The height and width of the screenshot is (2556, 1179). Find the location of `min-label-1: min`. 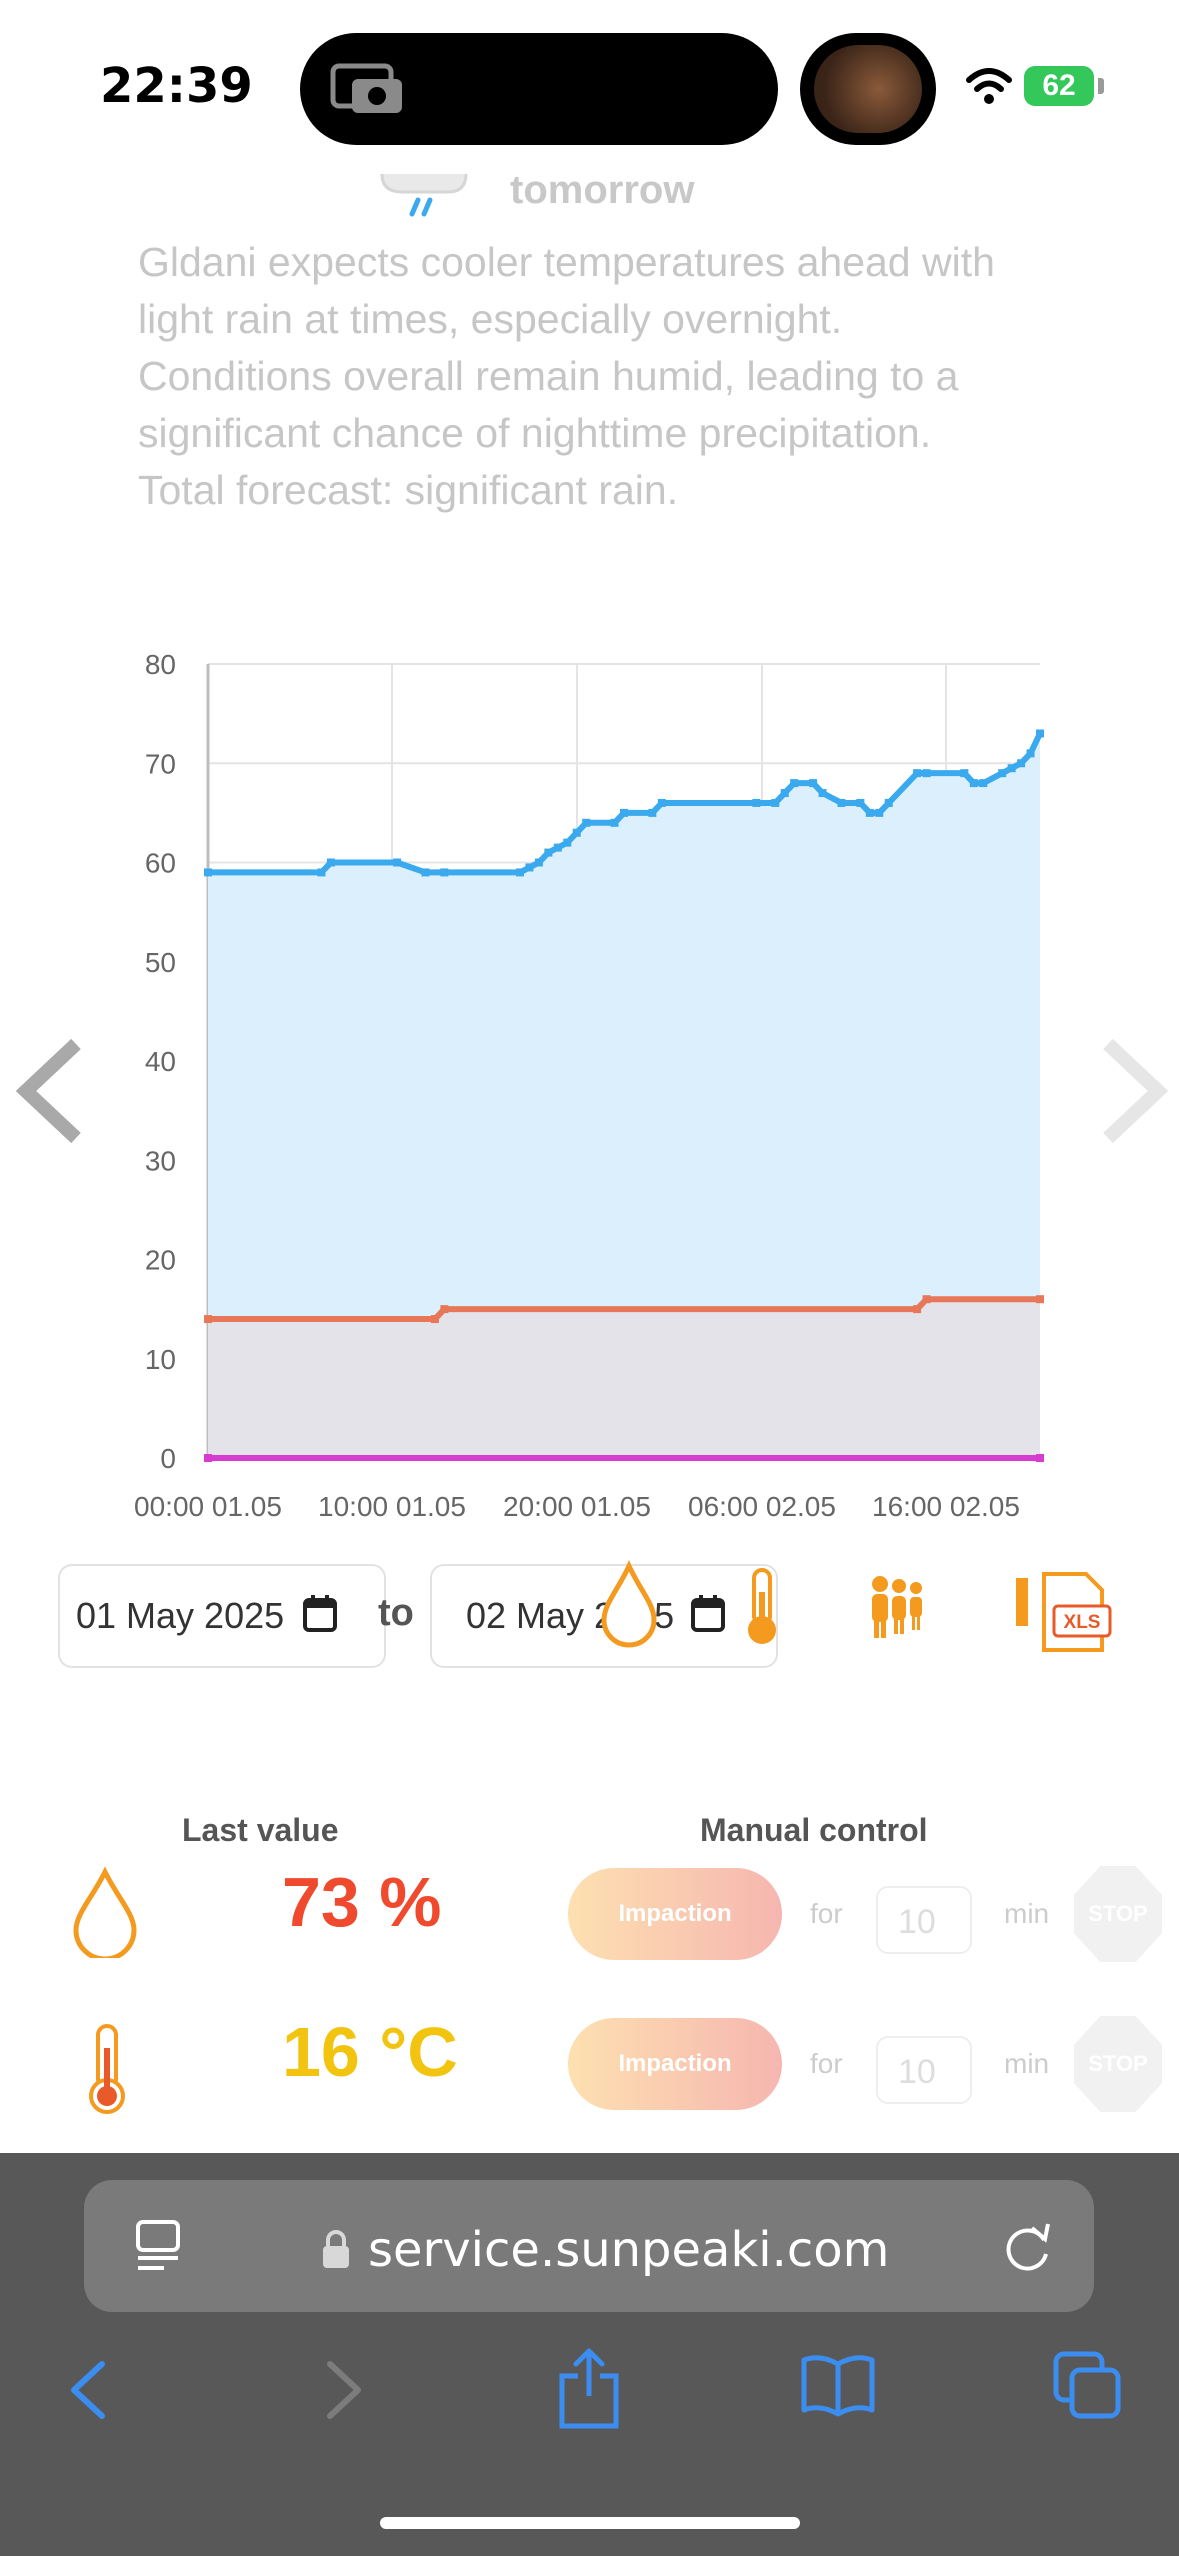

min-label-1: min is located at coordinates (1027, 1913).